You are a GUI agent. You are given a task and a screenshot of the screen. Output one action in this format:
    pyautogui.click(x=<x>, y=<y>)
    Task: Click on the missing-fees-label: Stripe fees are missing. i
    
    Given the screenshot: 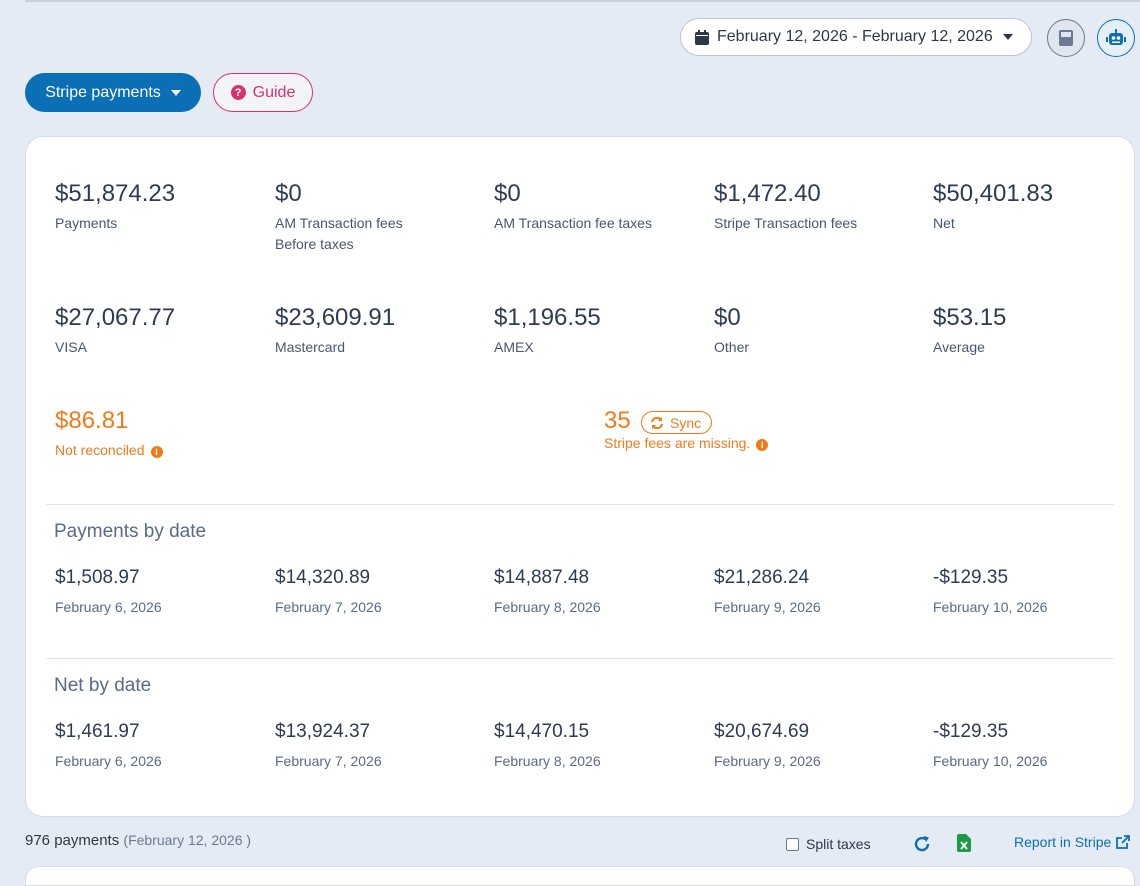 What is the action you would take?
    pyautogui.click(x=686, y=443)
    